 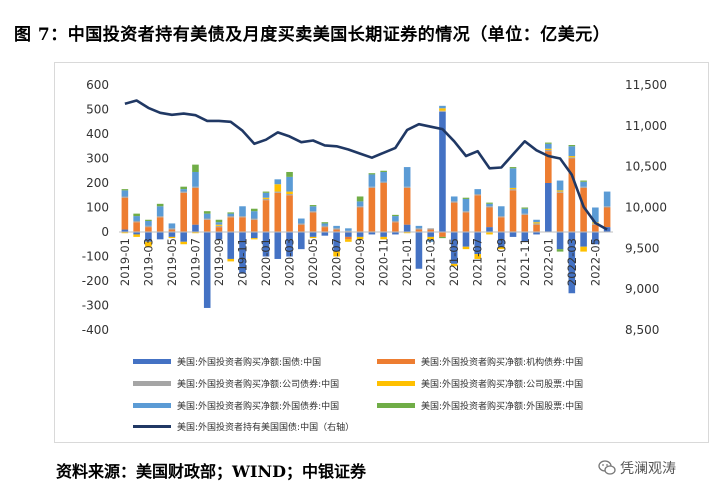 I want to click on legend-label: 美国:外国投资者购买净额:国债:中国, so click(x=249, y=363).